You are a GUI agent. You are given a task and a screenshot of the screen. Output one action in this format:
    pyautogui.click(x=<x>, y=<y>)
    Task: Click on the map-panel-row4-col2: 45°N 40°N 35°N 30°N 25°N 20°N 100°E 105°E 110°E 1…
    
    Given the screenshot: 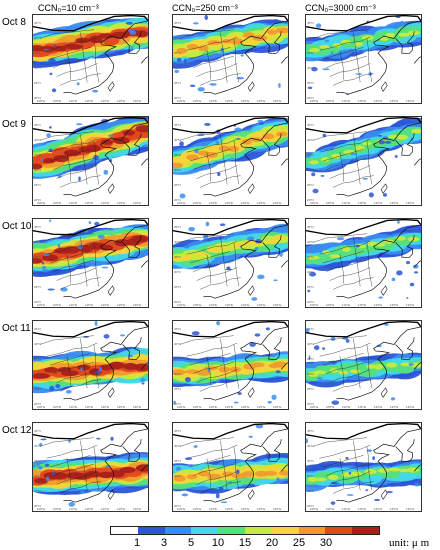 What is the action you would take?
    pyautogui.click(x=230, y=365)
    